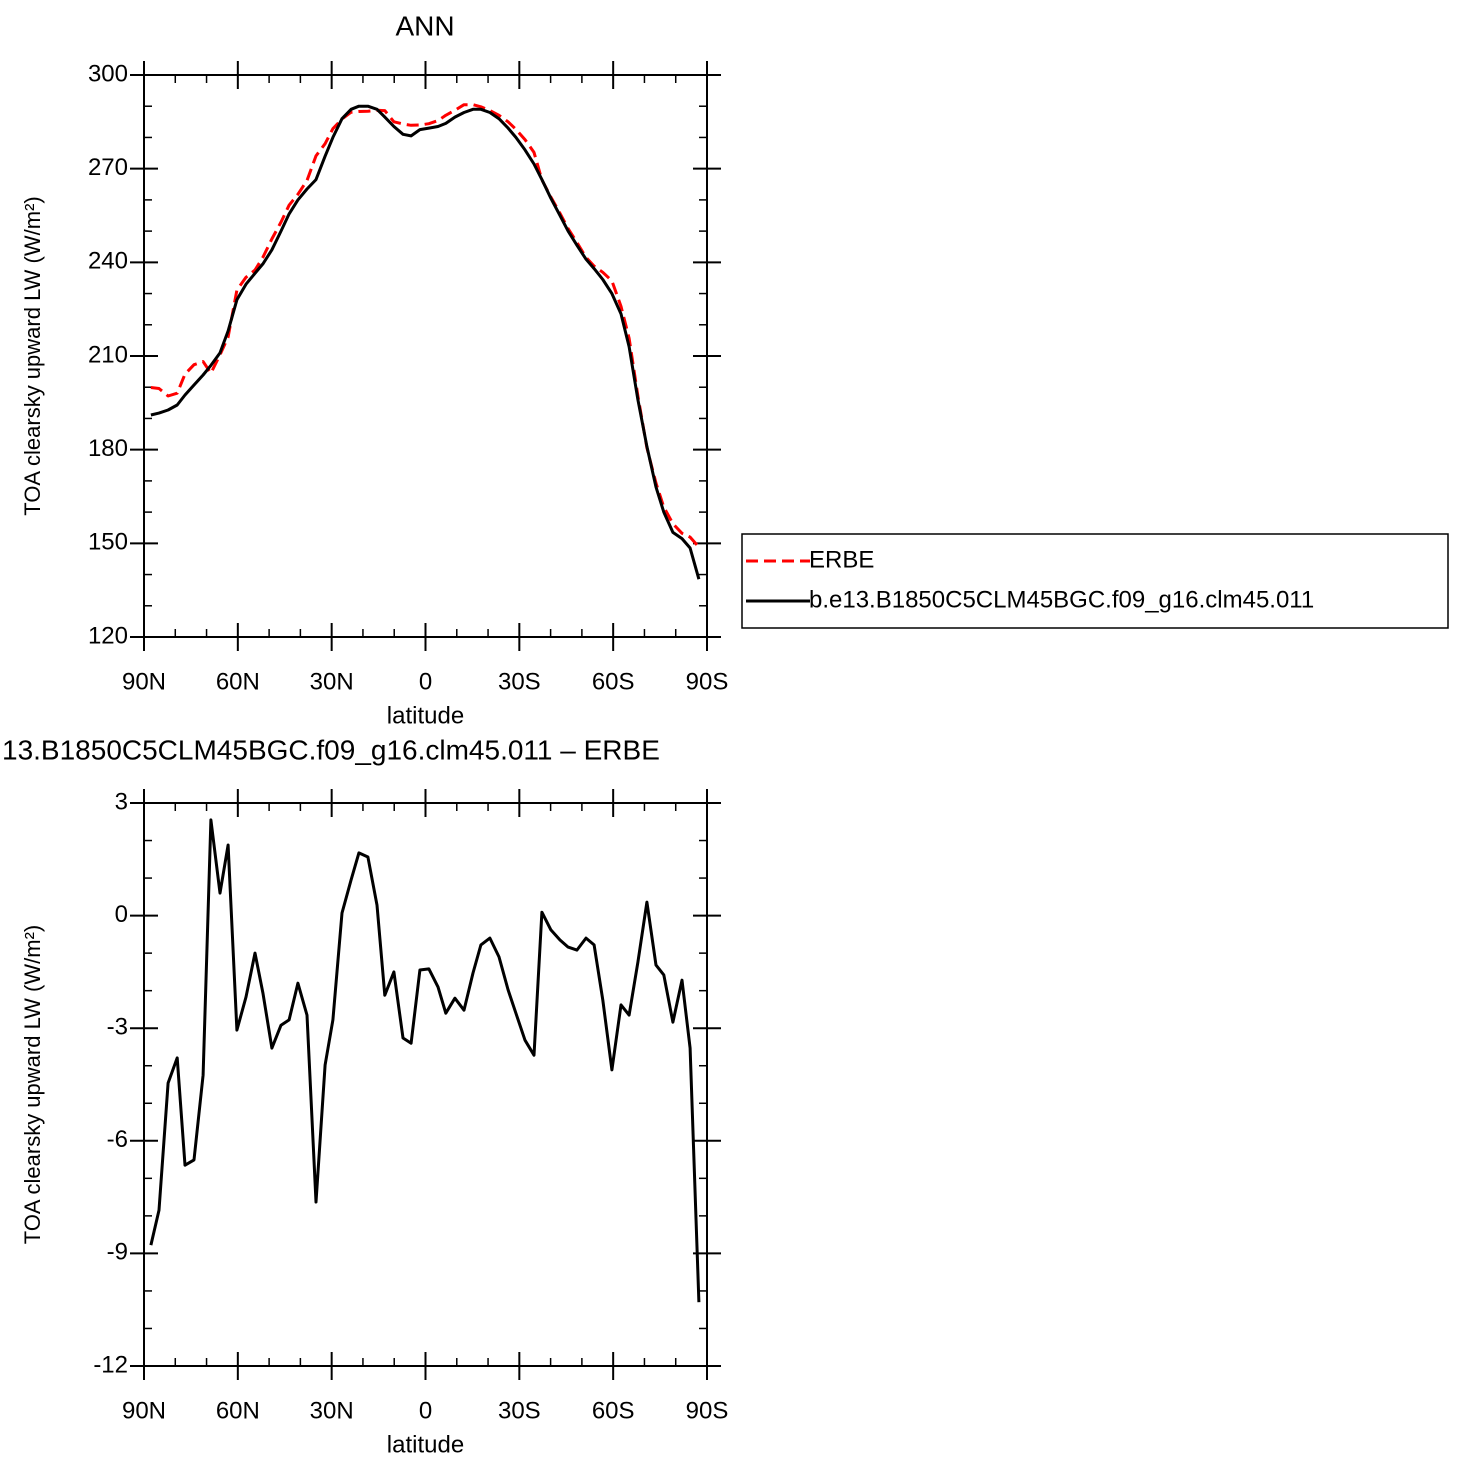  What do you see at coordinates (108, 448) in the screenshot?
I see `y-tick-label: 180` at bounding box center [108, 448].